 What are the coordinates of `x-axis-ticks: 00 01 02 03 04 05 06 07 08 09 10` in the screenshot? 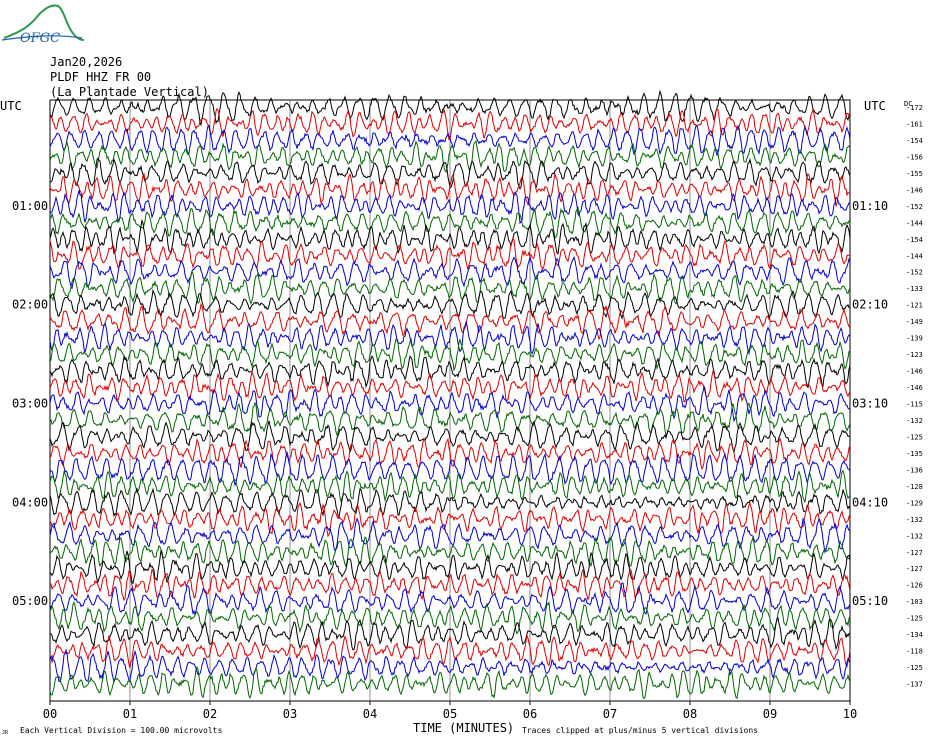 It's located at (450, 711).